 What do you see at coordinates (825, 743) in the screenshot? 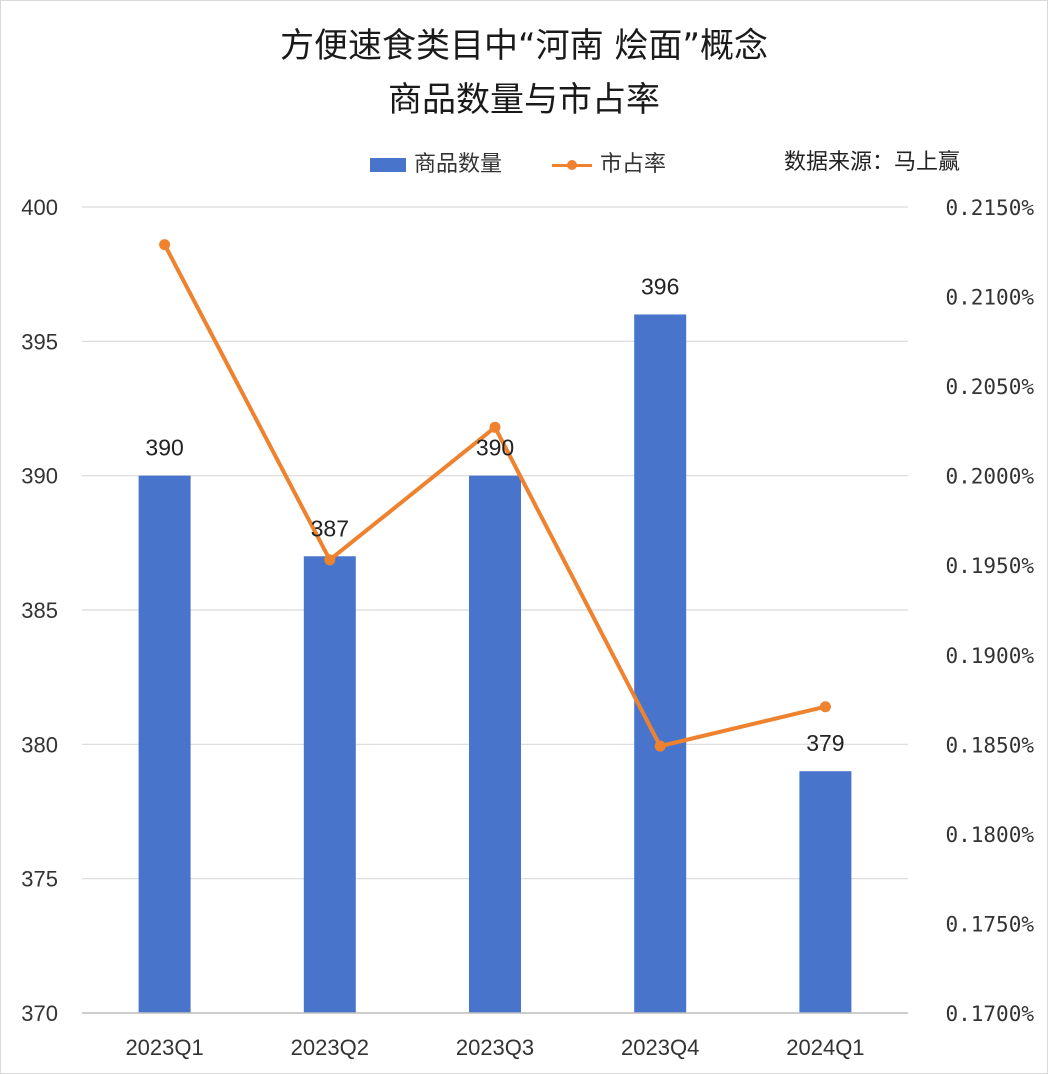
I see `bar-data-label: 379` at bounding box center [825, 743].